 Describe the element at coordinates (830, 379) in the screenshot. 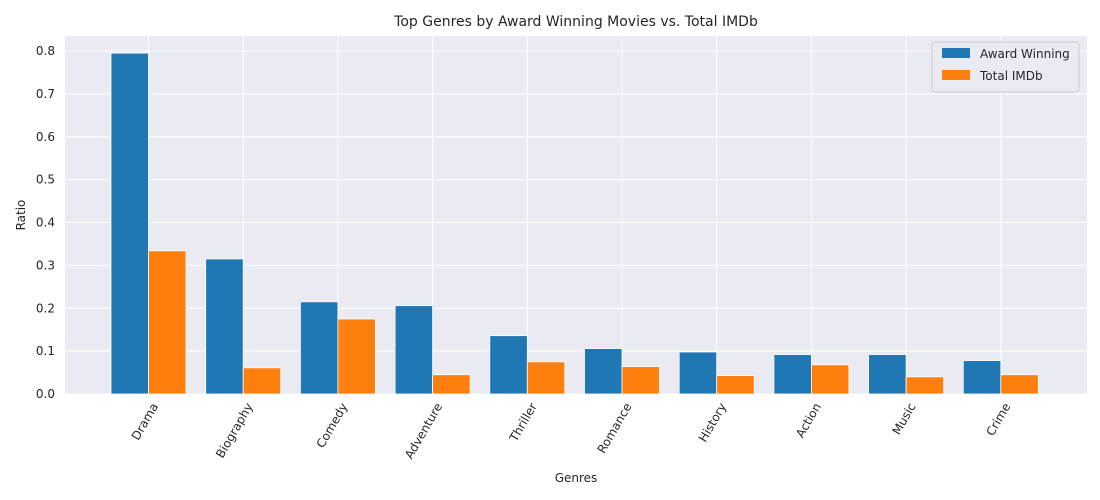

I see `bar-total-imdb-action` at that location.